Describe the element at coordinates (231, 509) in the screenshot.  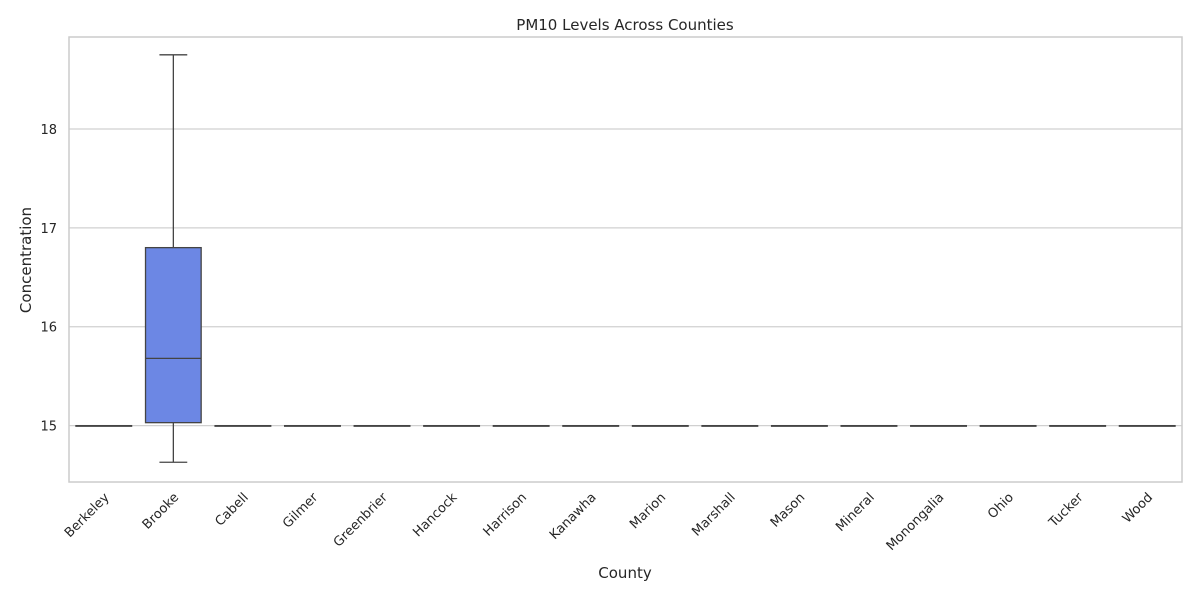
I see `x-tick-label: Cabell` at that location.